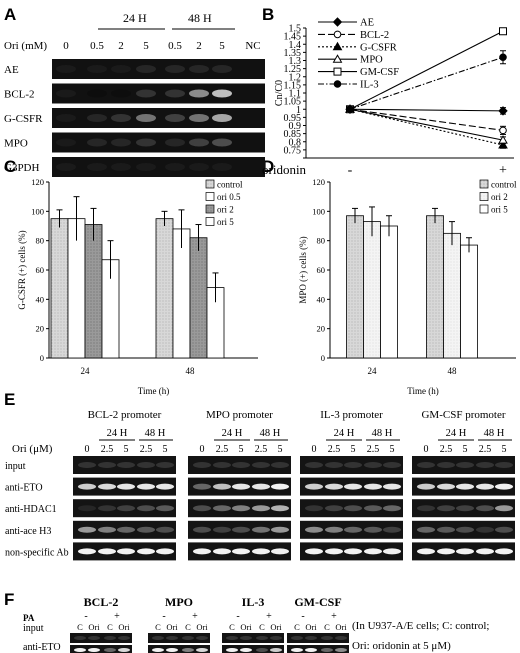 Image resolution: width=520 pixels, height=653 pixels. I want to click on panel-b-y-tick-label: 0.75, so click(293, 150).